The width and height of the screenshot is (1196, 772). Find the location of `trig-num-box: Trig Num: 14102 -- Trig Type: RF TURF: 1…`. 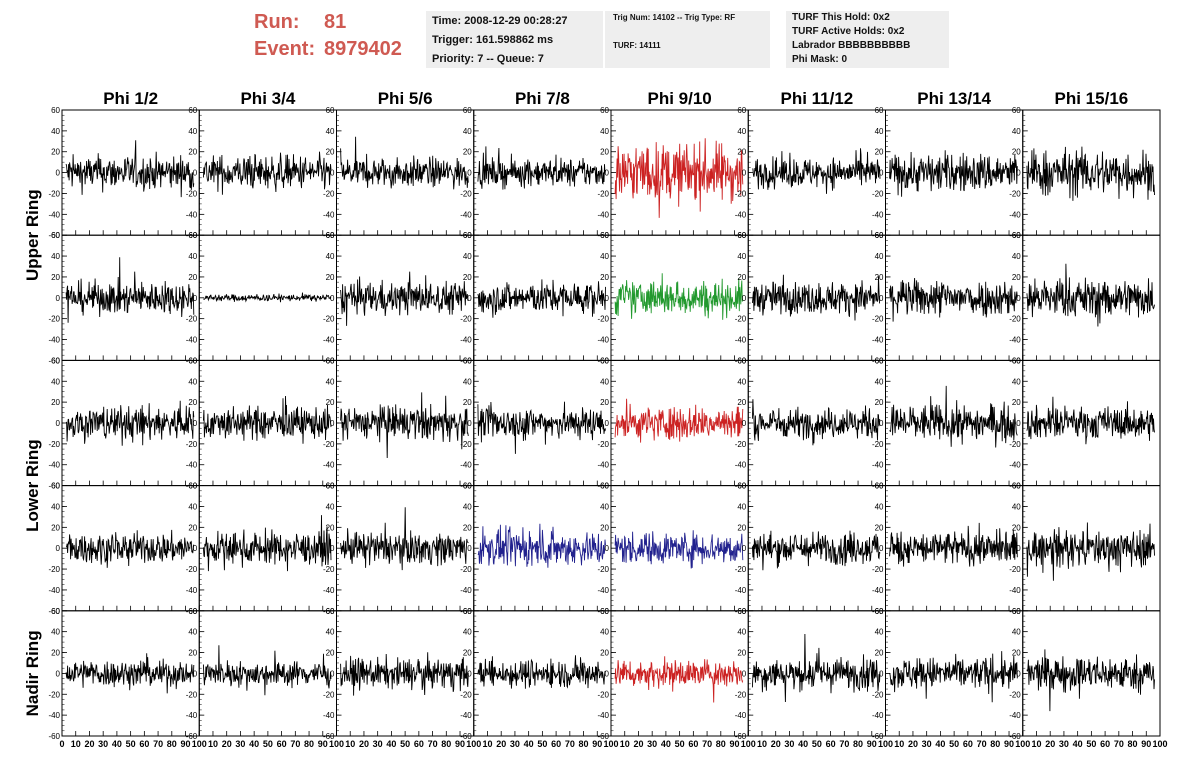

trig-num-box: Trig Num: 14102 -- Trig Type: RF TURF: 1… is located at coordinates (687, 39).